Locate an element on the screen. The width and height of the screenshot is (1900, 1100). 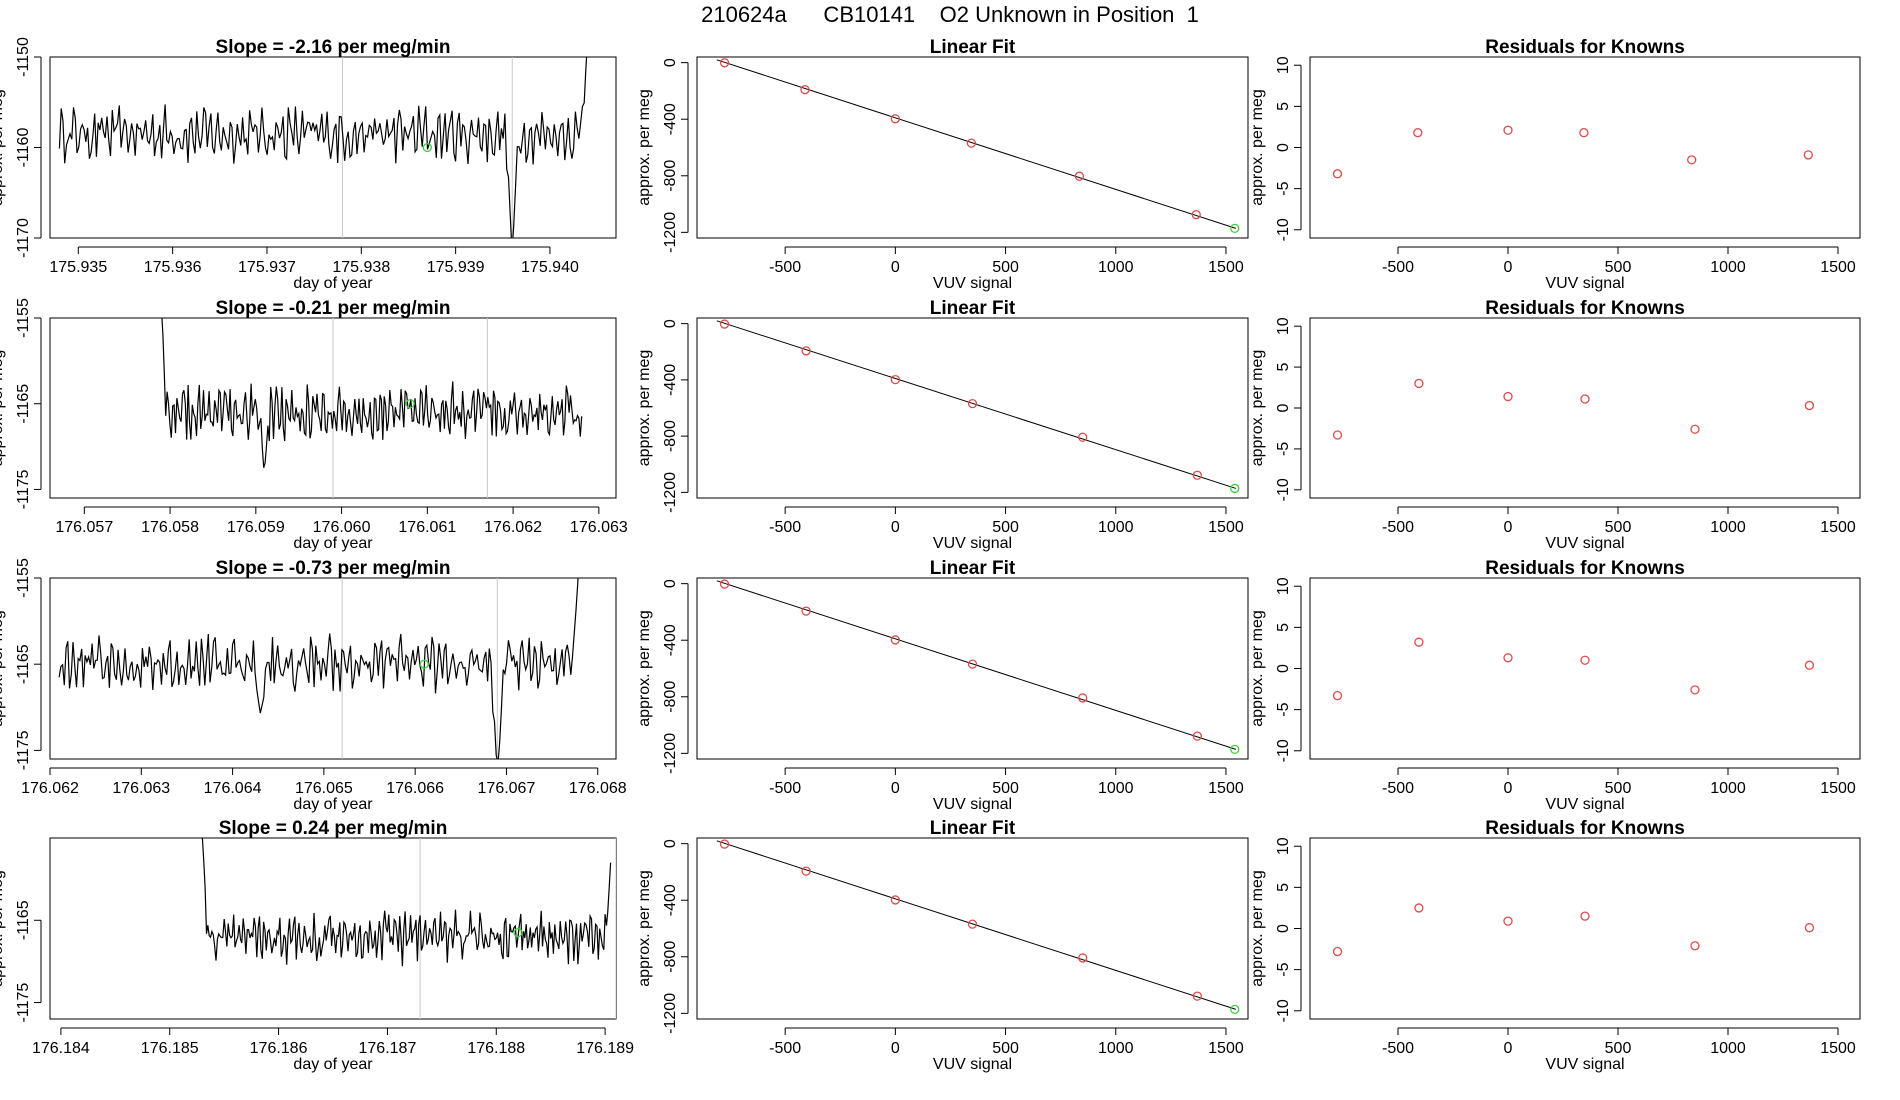
x-tick-label: 176.063 is located at coordinates (141, 788).